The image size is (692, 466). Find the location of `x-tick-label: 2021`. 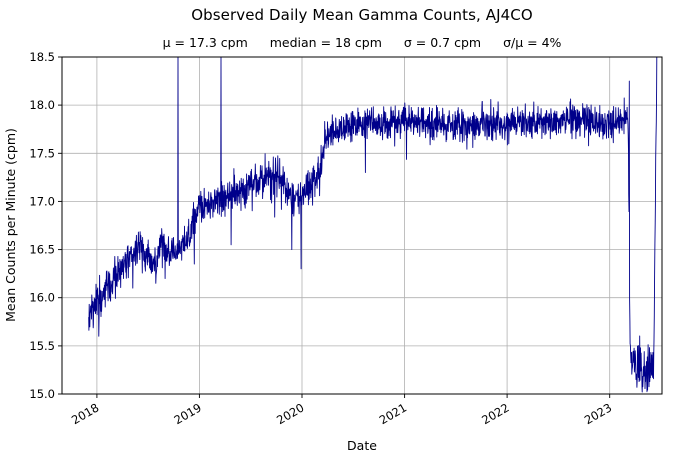

x-tick-label: 2021 is located at coordinates (393, 413).